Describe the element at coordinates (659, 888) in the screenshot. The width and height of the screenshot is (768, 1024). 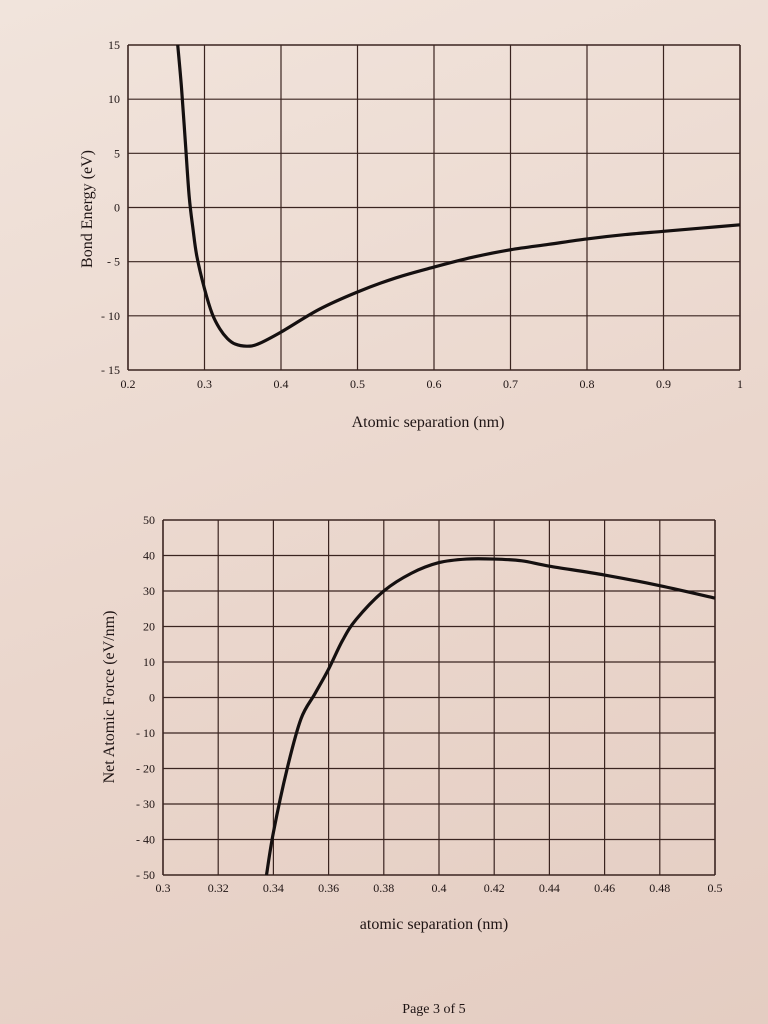
I see `chart2-xtick: 0.48` at that location.